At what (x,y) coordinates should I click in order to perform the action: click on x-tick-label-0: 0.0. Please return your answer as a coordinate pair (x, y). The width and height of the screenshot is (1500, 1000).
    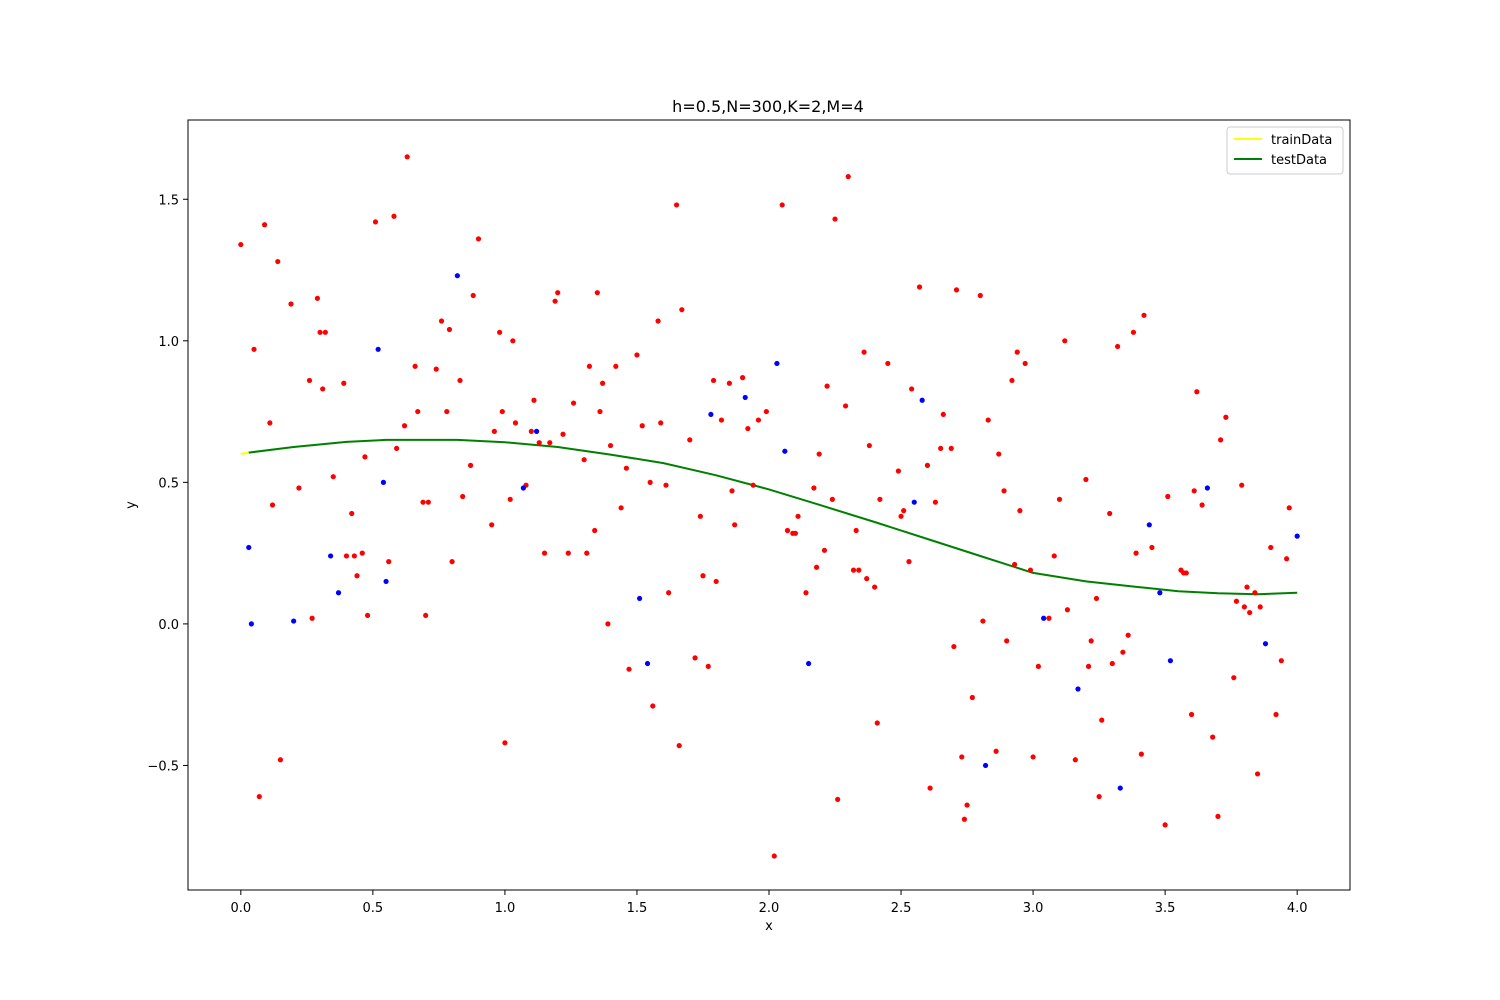
    Looking at the image, I should click on (240, 908).